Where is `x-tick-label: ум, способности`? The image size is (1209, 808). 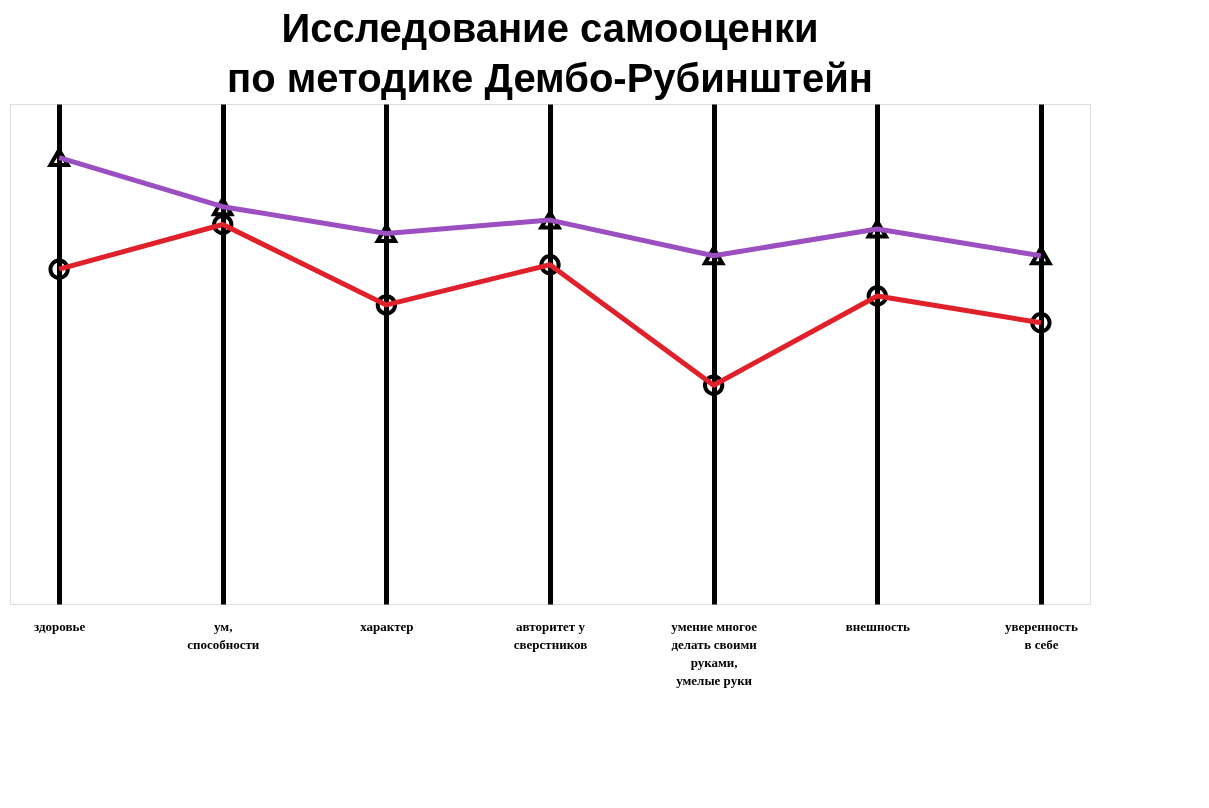
x-tick-label: ум, способности is located at coordinates (223, 635).